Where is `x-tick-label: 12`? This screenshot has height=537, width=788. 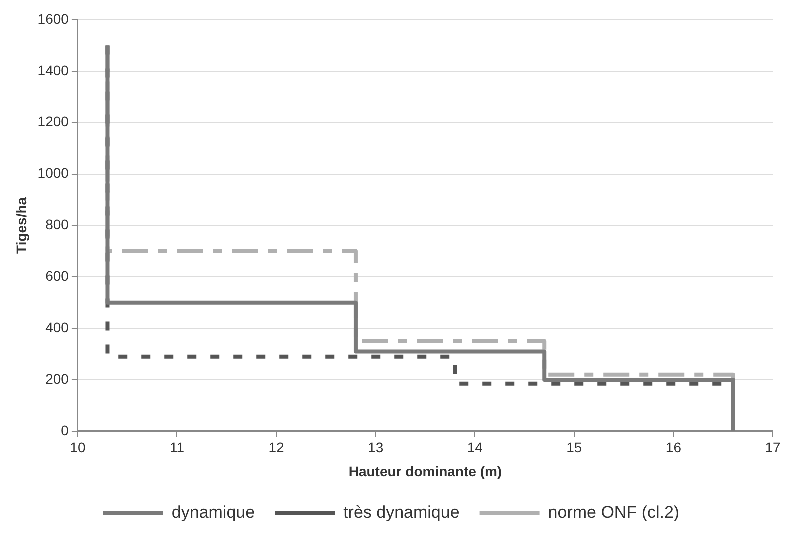
x-tick-label: 12 is located at coordinates (276, 448).